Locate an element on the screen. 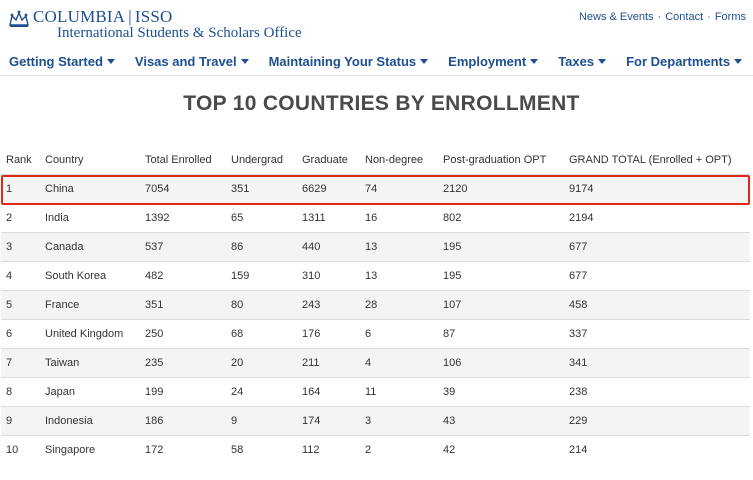 The width and height of the screenshot is (753, 480). cell-grand-total: 341 is located at coordinates (657, 362).